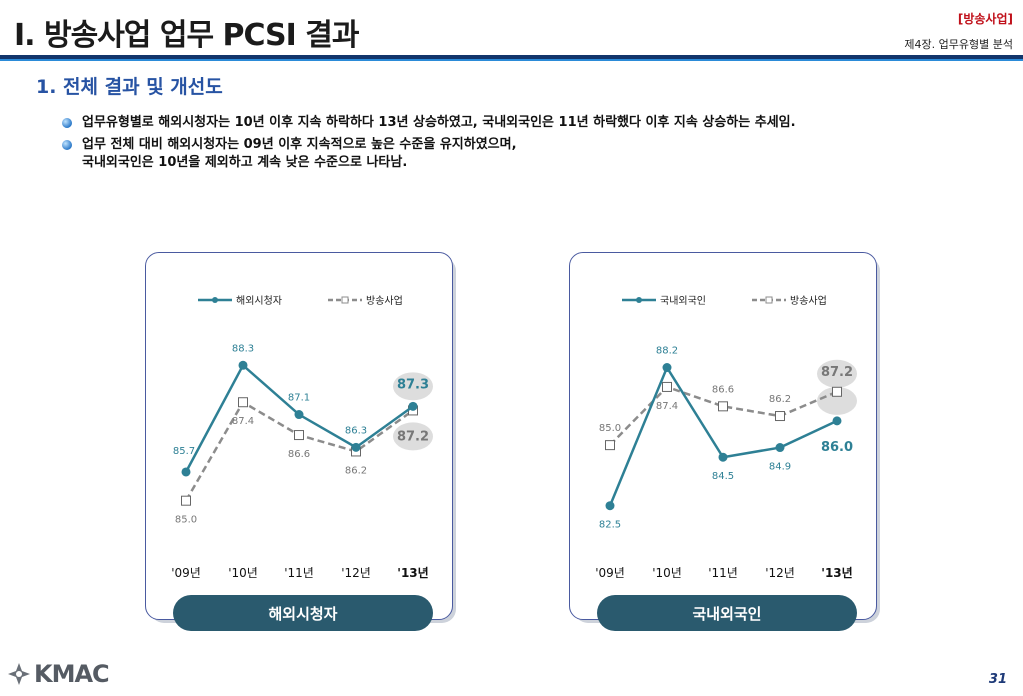  What do you see at coordinates (780, 467) in the screenshot?
I see `data-label: 84.9` at bounding box center [780, 467].